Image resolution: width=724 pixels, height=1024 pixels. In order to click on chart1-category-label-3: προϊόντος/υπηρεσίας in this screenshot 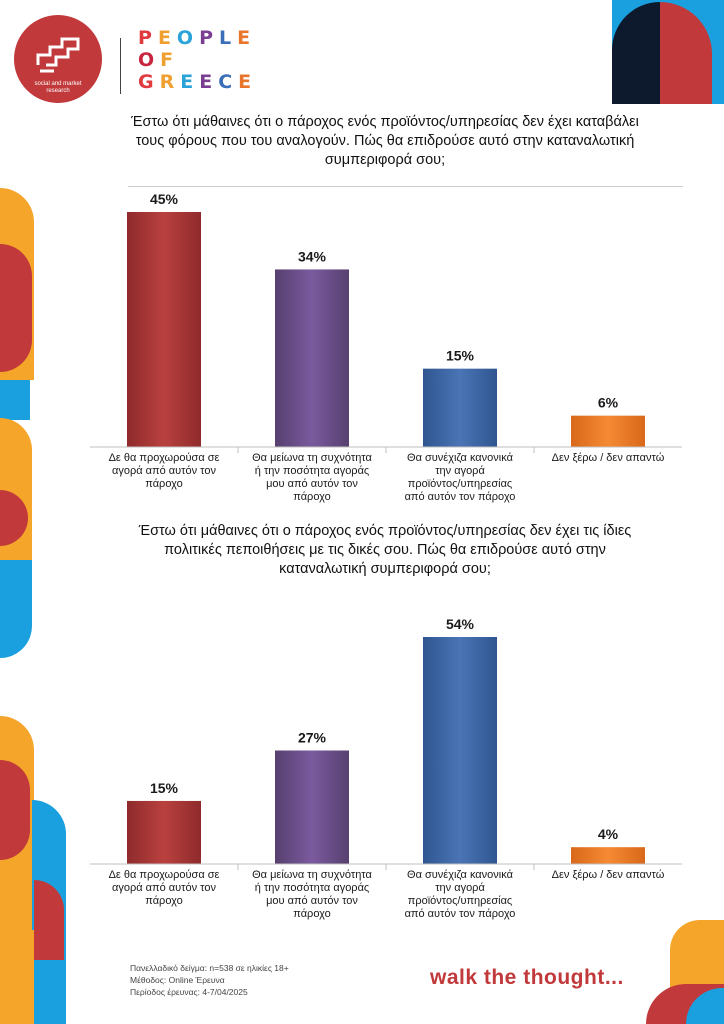, I will do `click(460, 484)`.